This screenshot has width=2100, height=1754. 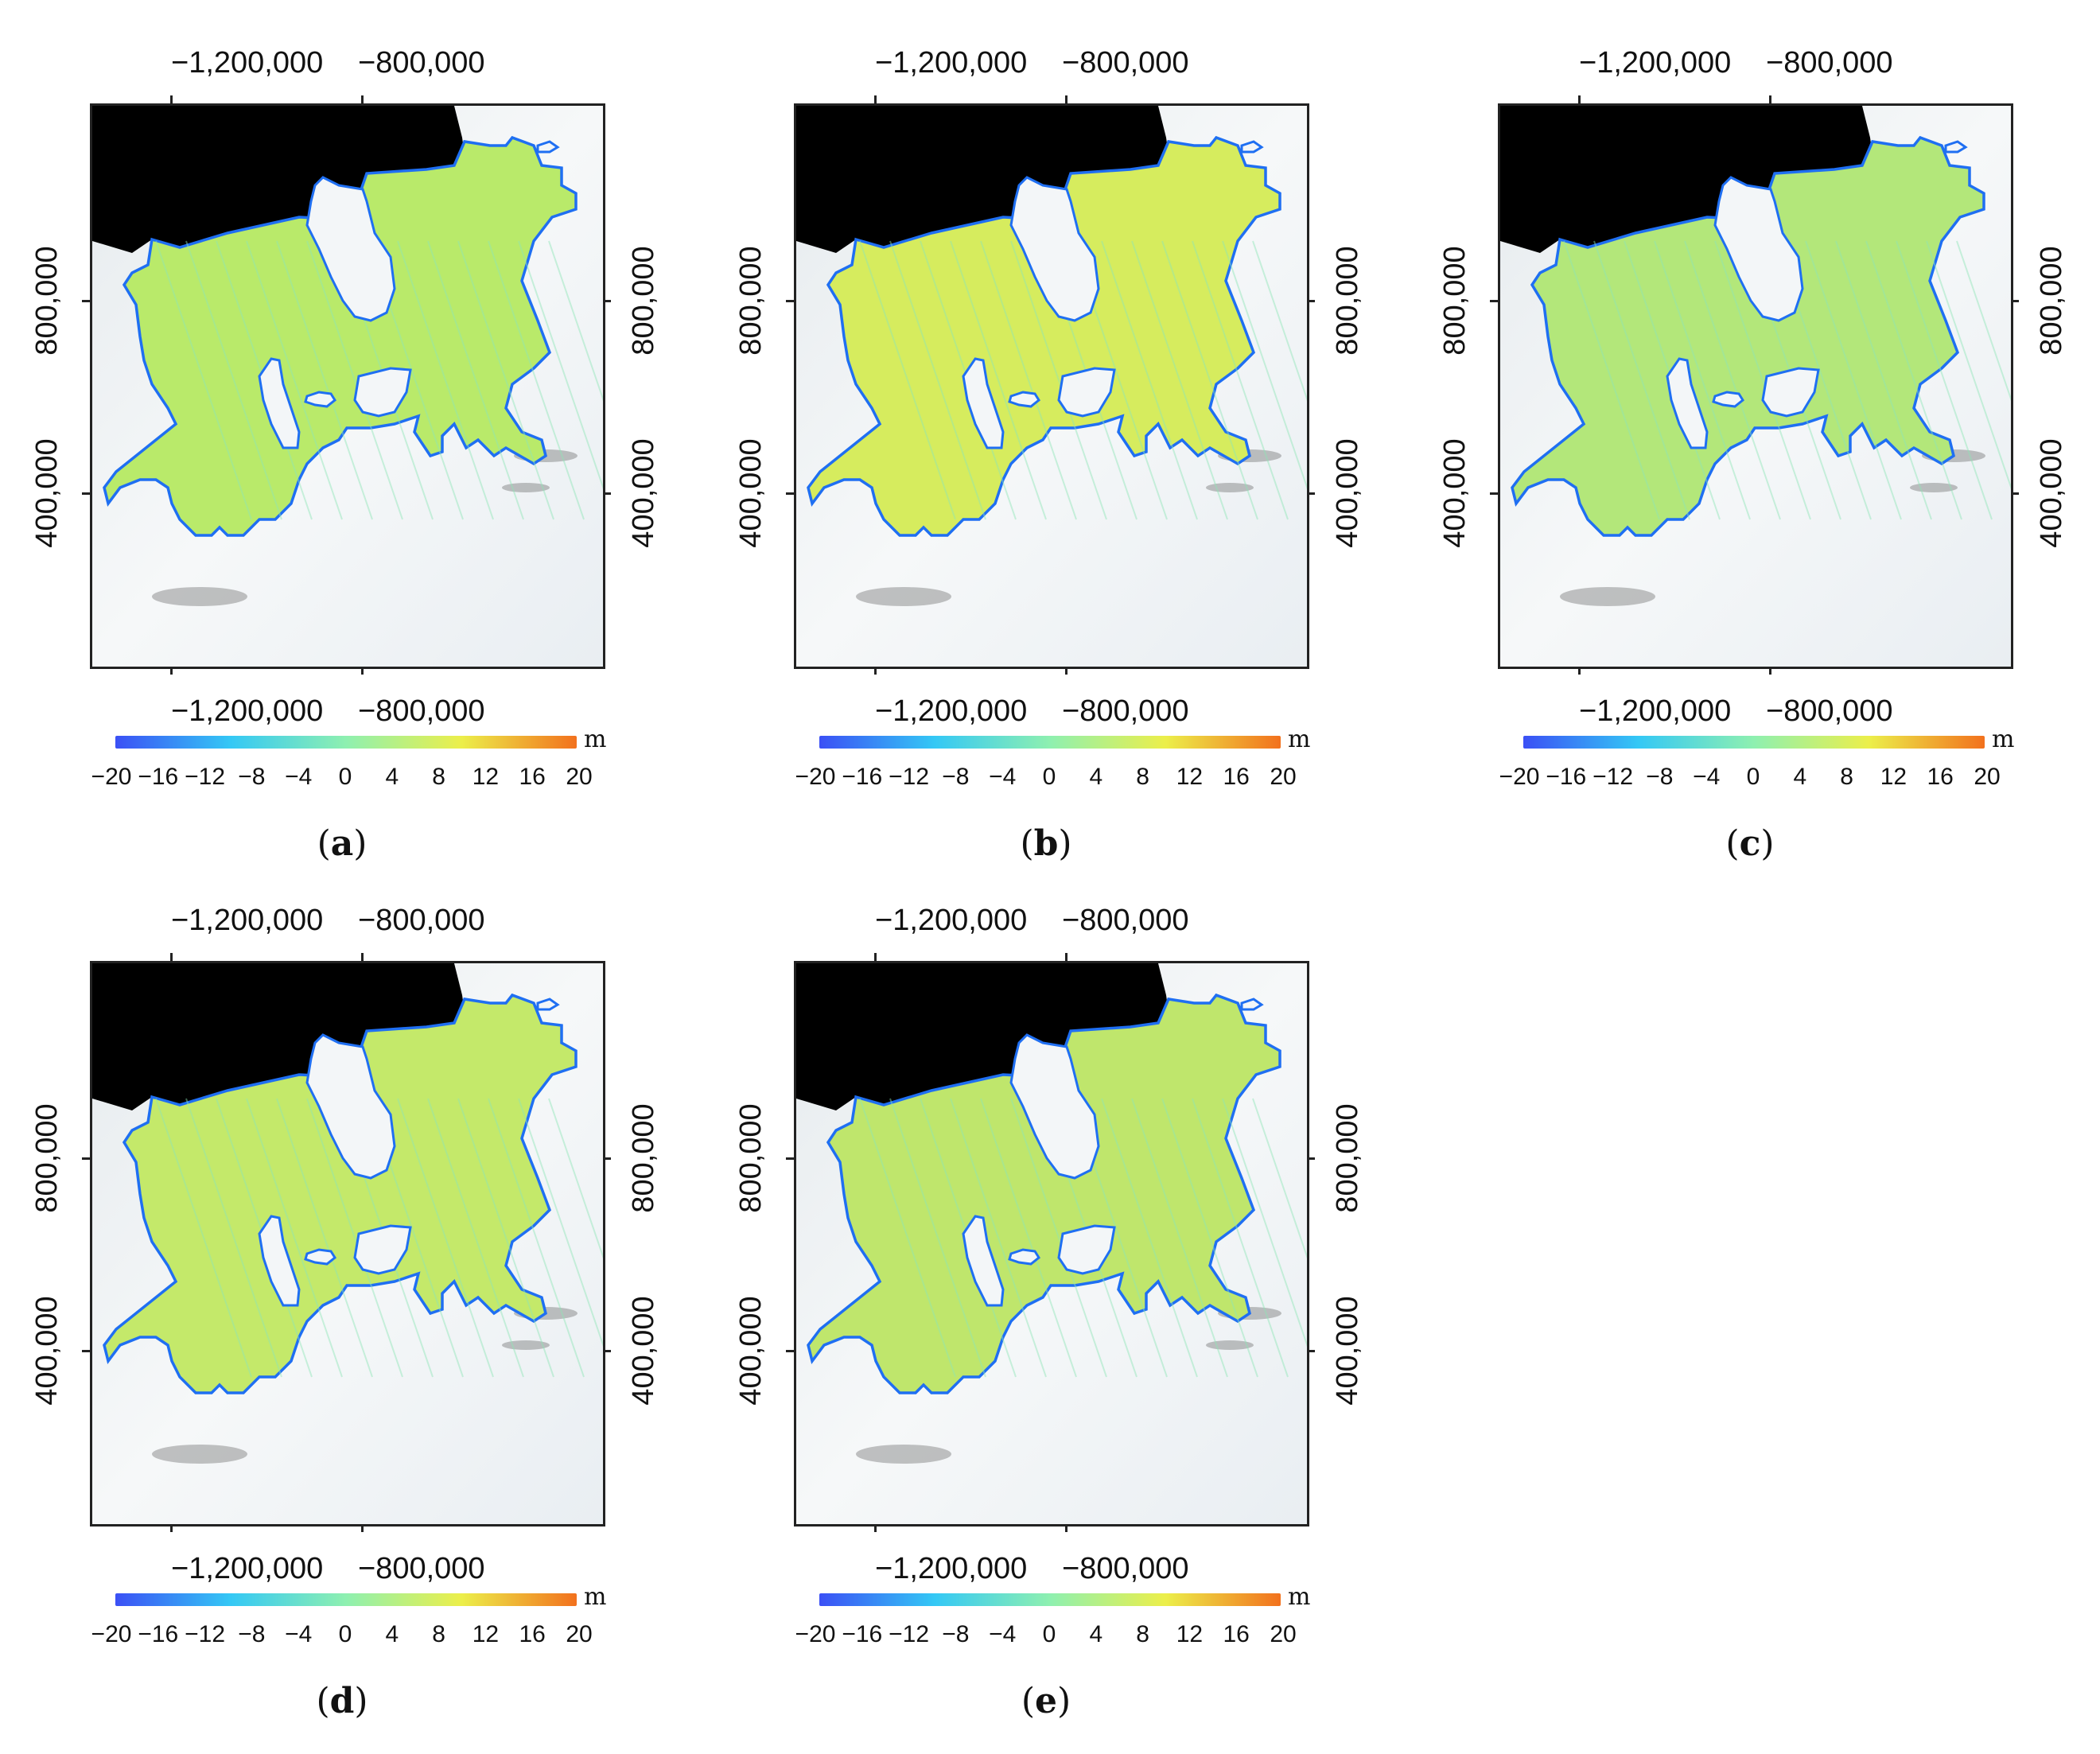 I want to click on y-tick-label-left: 800,000, so click(x=751, y=1158).